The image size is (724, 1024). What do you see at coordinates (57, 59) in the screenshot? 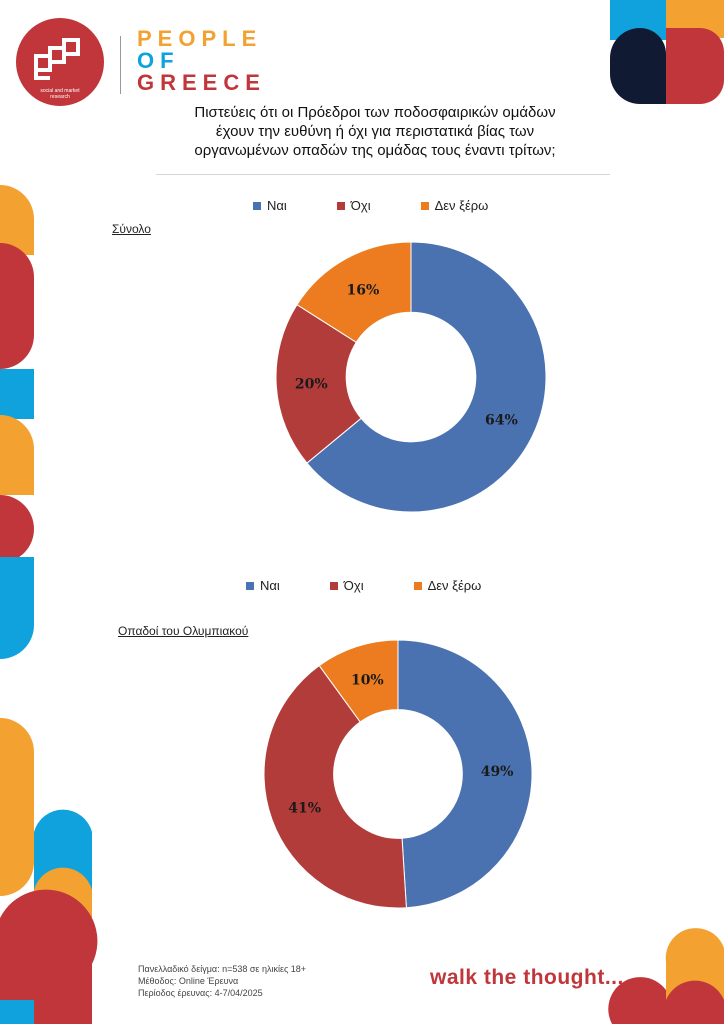
I see `logo-mark-icon` at bounding box center [57, 59].